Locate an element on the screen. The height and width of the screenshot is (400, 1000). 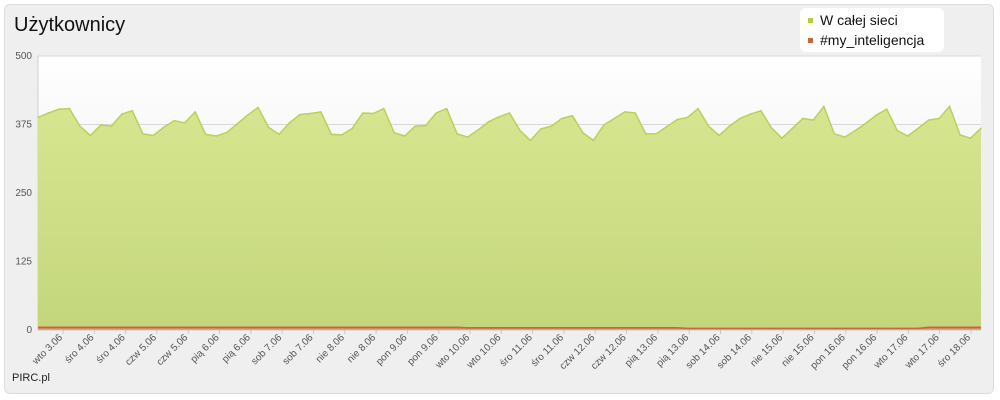
x-tick-label: wto 10.06 is located at coordinates (483, 351).